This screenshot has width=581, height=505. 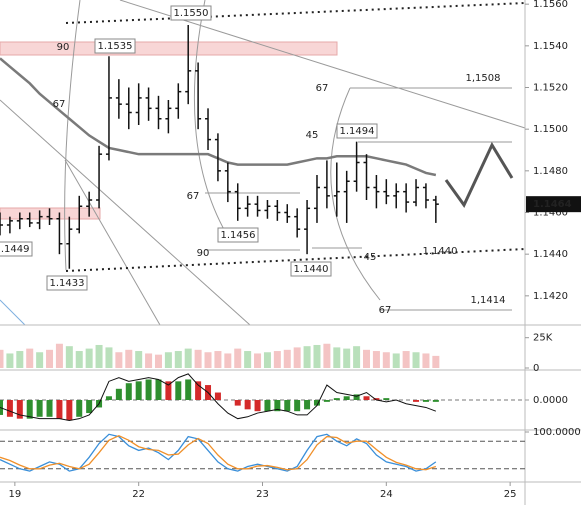 I want to click on price-box-label: 1.1456, so click(x=238, y=235).